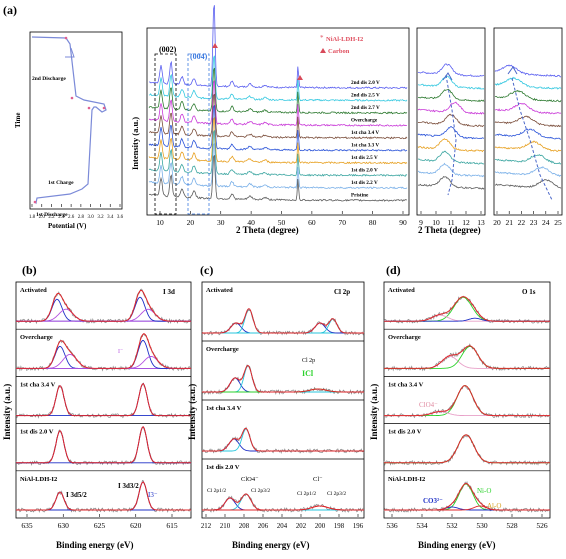 This screenshot has height=559, width=566. What do you see at coordinates (222, 349) in the screenshot?
I see `c-row-label: Overcharge` at bounding box center [222, 349].